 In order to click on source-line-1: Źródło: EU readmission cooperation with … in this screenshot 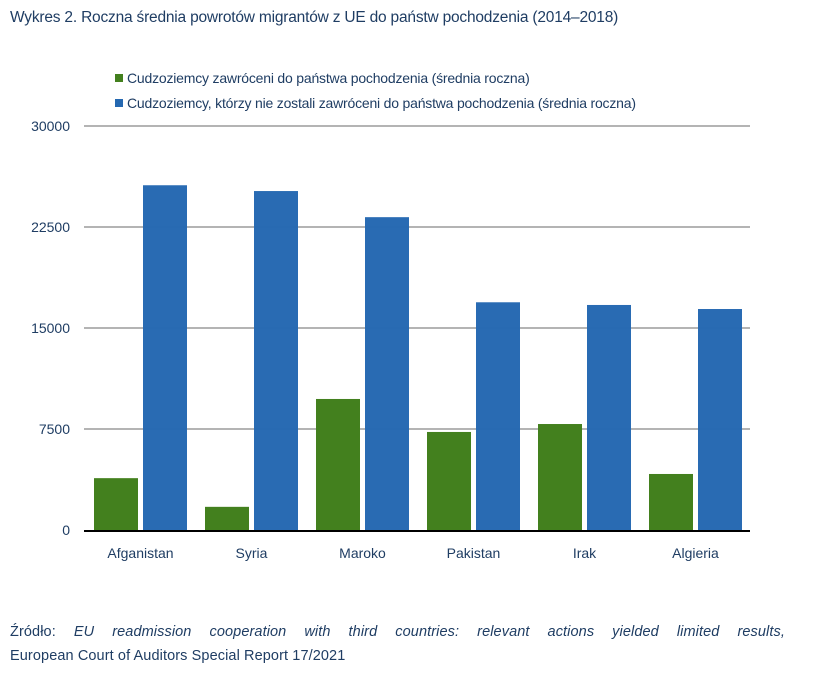, I will do `click(397, 632)`.